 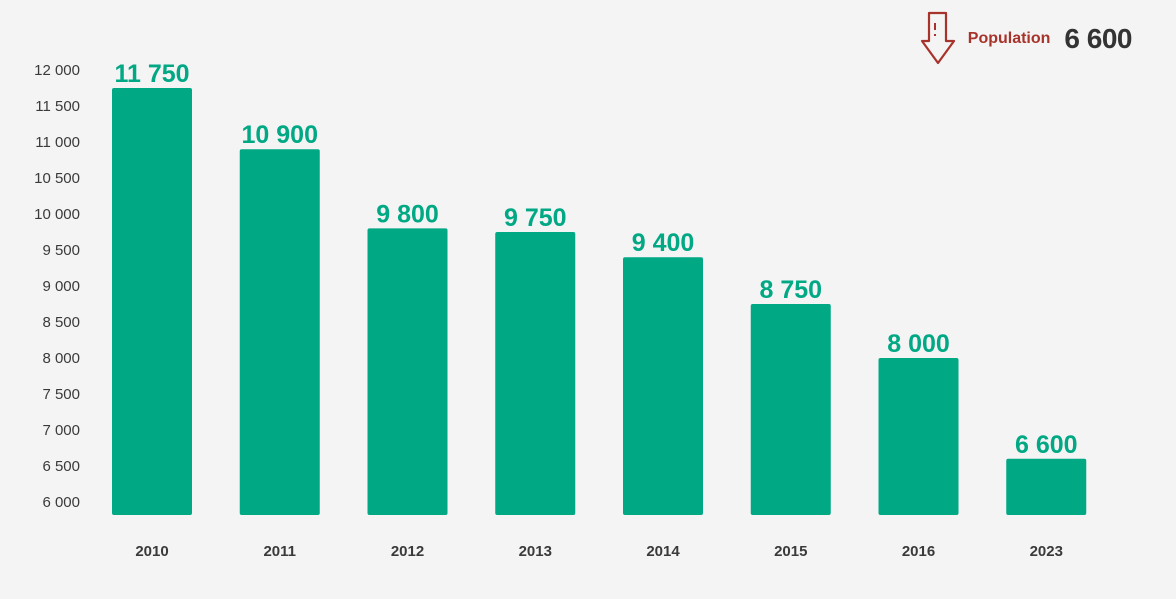 What do you see at coordinates (61, 466) in the screenshot?
I see `y-tick-label: 6 500` at bounding box center [61, 466].